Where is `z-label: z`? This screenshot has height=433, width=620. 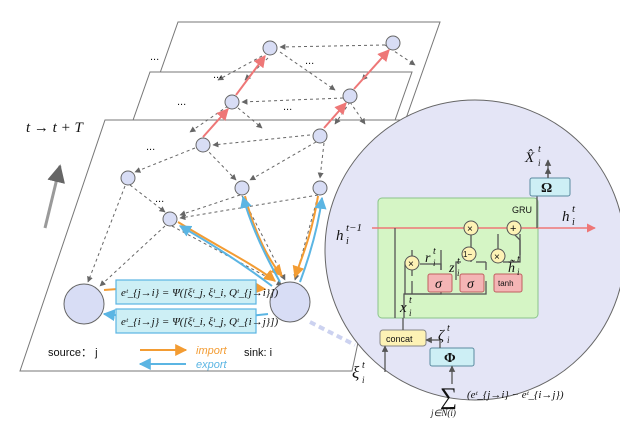
z-label: z is located at coordinates (451, 268).